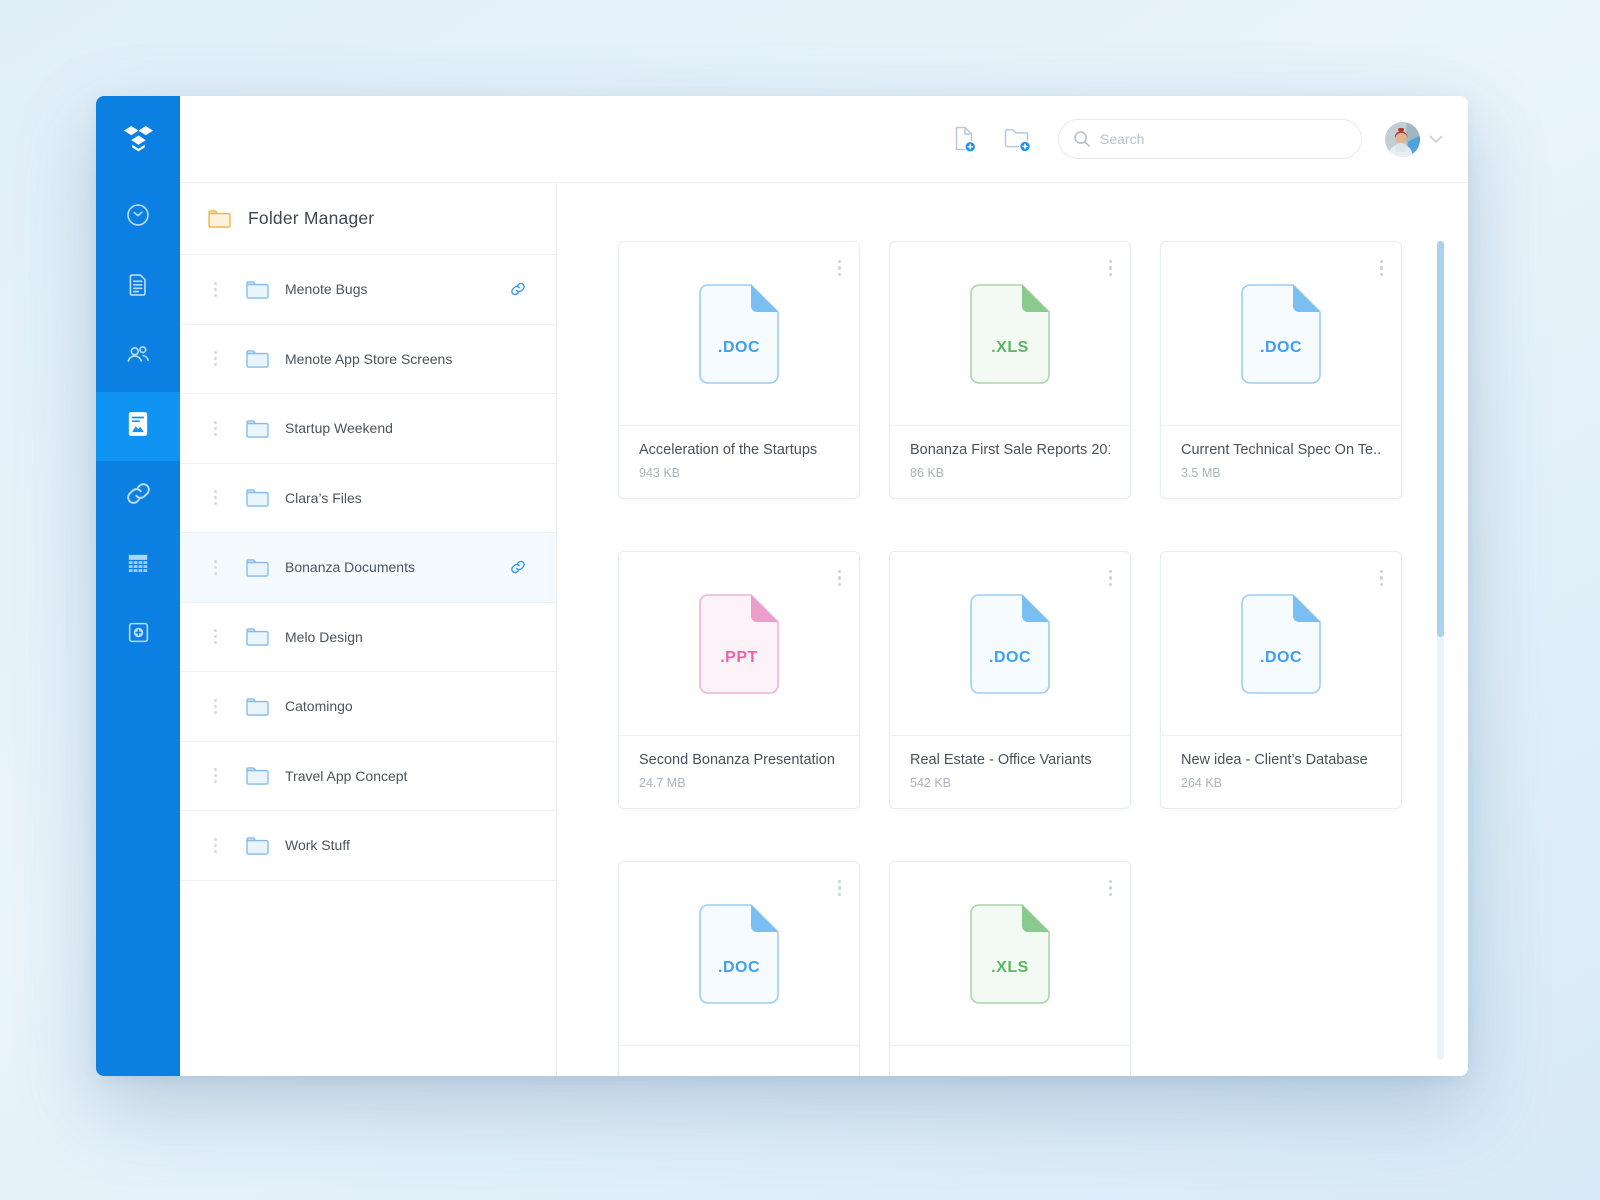 The width and height of the screenshot is (1600, 1200). I want to click on account-menu-chevron, so click(1436, 139).